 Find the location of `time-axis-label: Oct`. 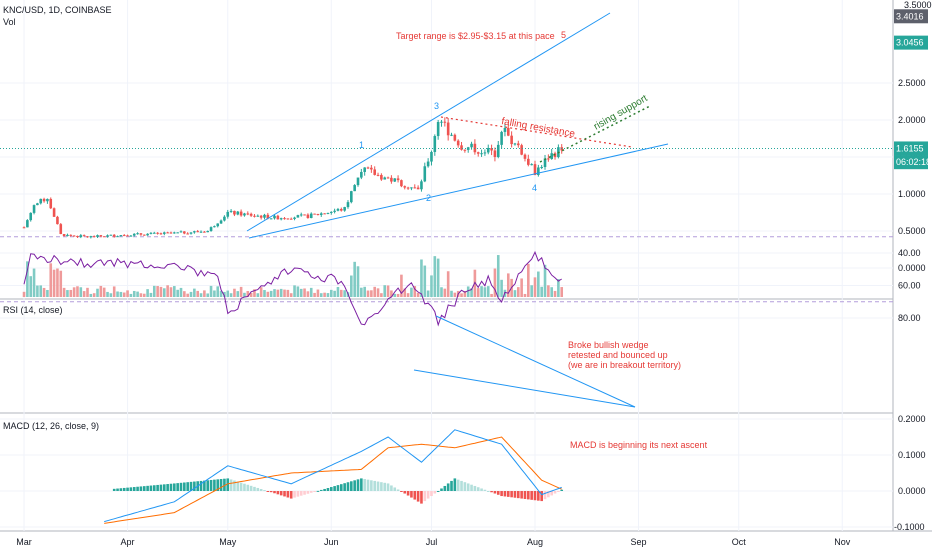

time-axis-label: Oct is located at coordinates (739, 542).